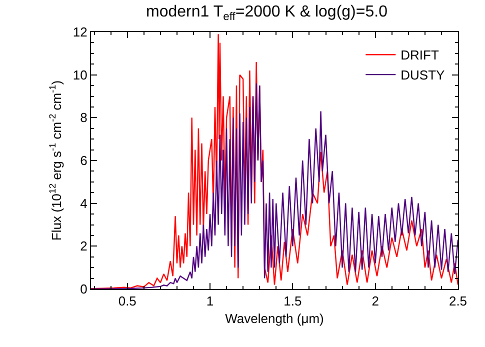  I want to click on x-tick-label: 0.5, so click(127, 301).